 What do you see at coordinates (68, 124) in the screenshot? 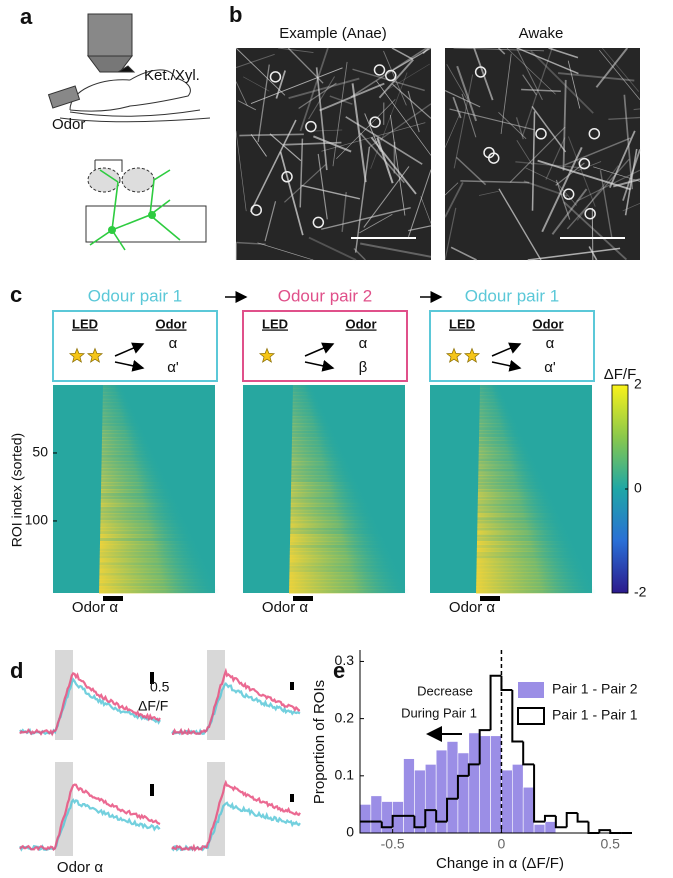
I see `stimulus-label: Odor` at bounding box center [68, 124].